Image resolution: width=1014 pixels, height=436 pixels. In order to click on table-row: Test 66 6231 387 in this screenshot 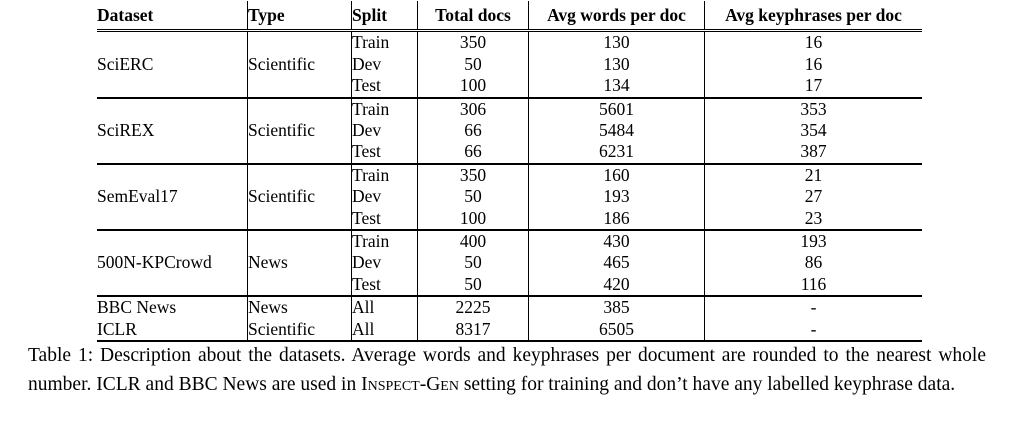, I will do `click(509, 152)`.